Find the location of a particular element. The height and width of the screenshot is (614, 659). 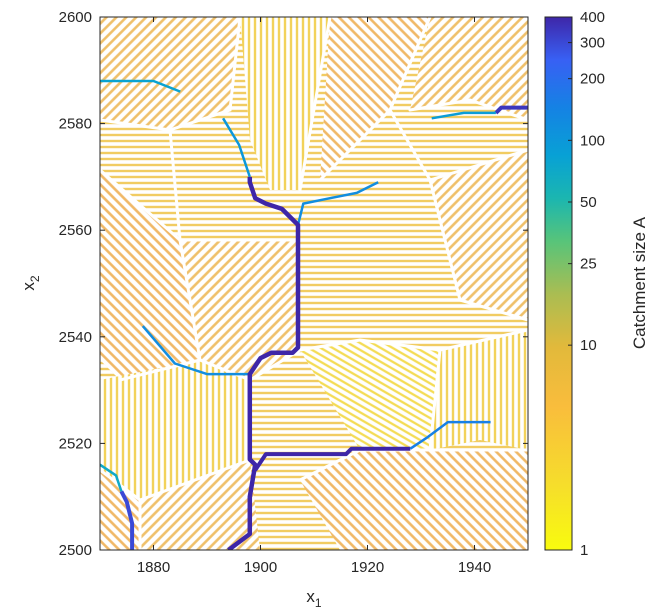

main-channel-group is located at coordinates (264, 363).